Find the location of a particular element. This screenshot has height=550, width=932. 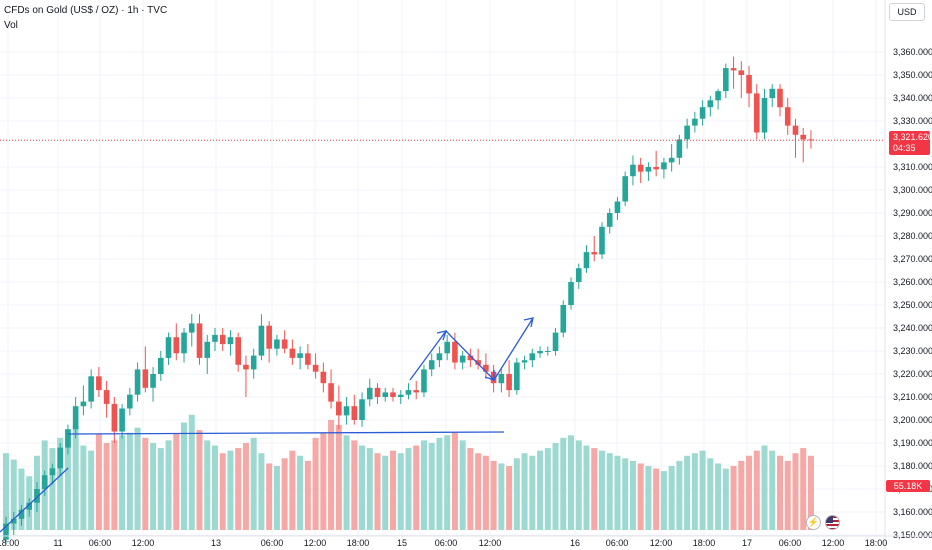

trend-line is located at coordinates (34, 500).